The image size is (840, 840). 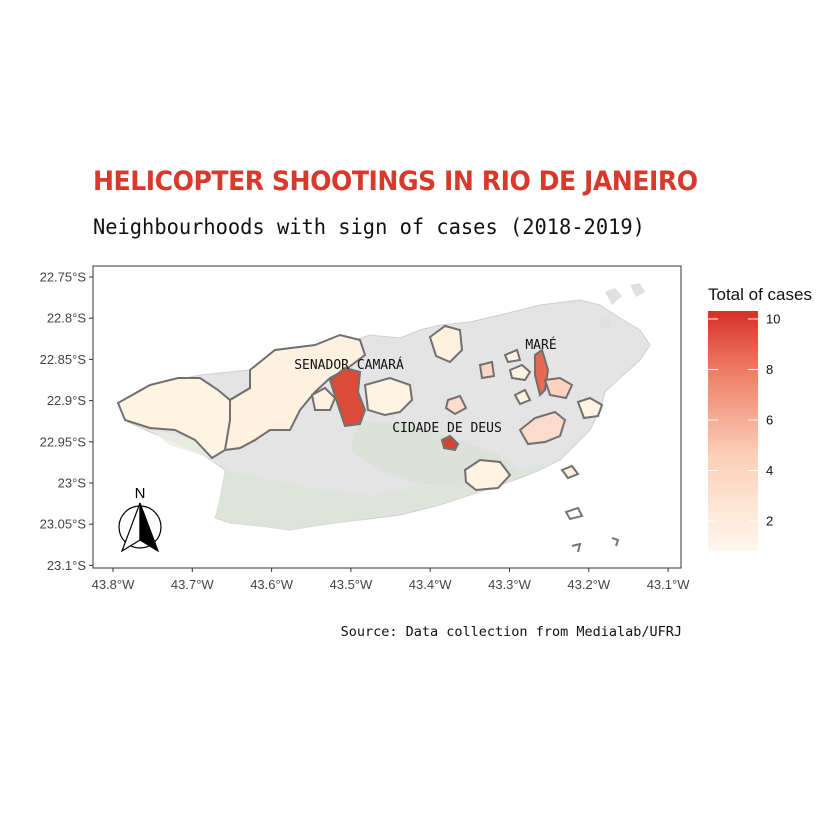 What do you see at coordinates (592, 529) in the screenshot?
I see `islands` at bounding box center [592, 529].